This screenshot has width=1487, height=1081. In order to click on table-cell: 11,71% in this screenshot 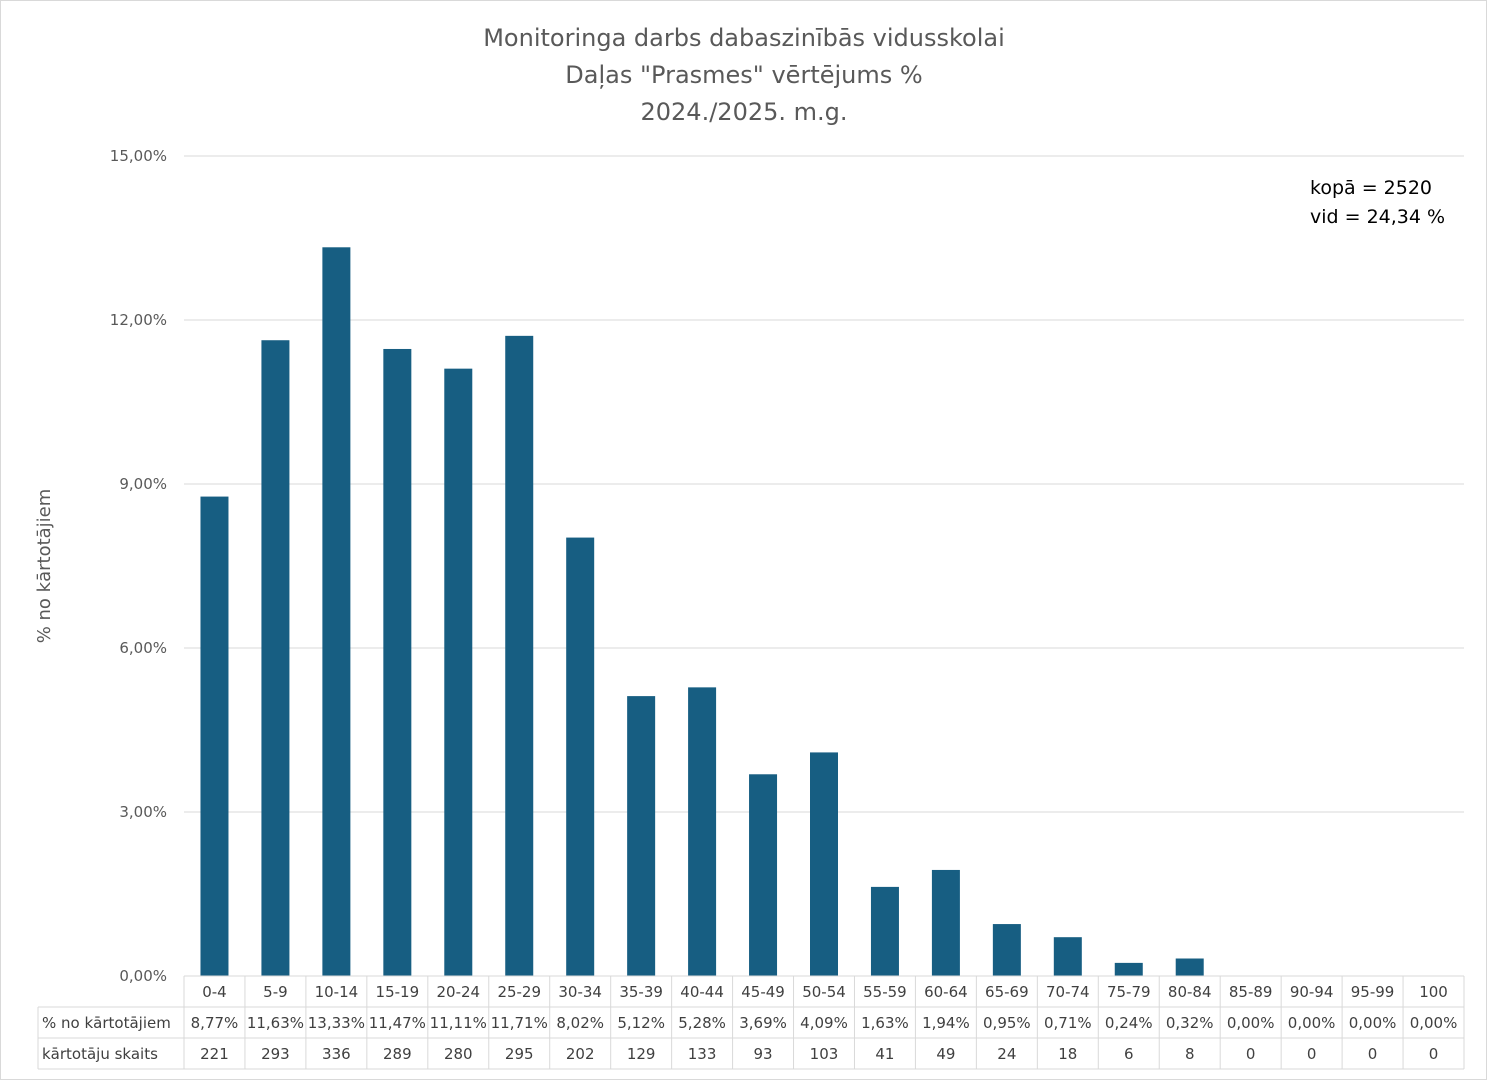, I will do `click(519, 1023)`.